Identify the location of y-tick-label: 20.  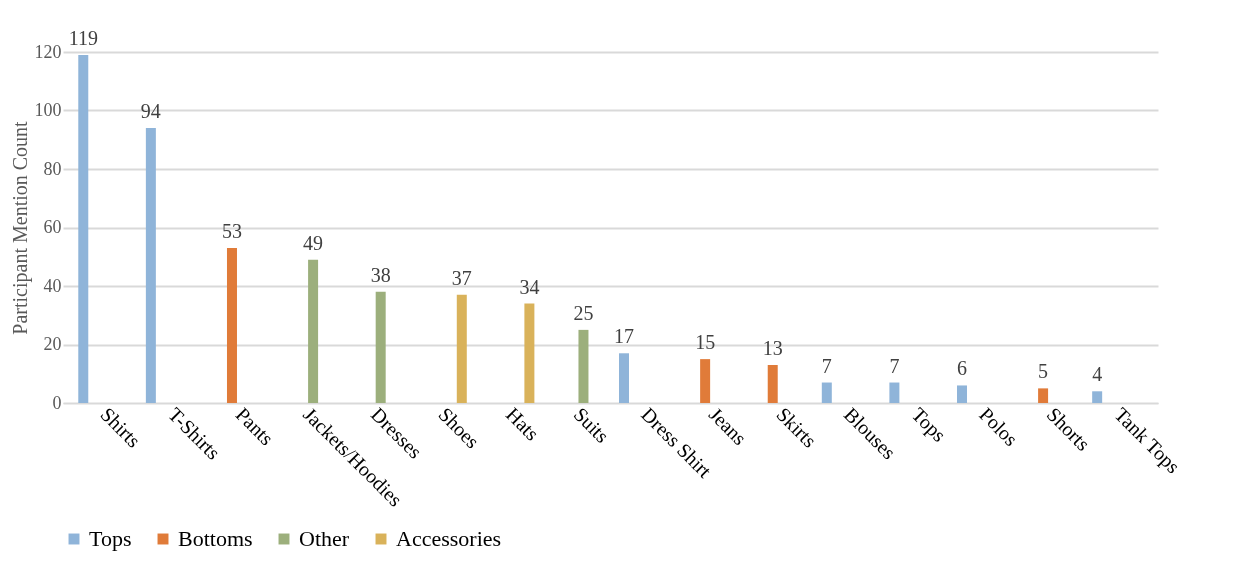
(52, 344).